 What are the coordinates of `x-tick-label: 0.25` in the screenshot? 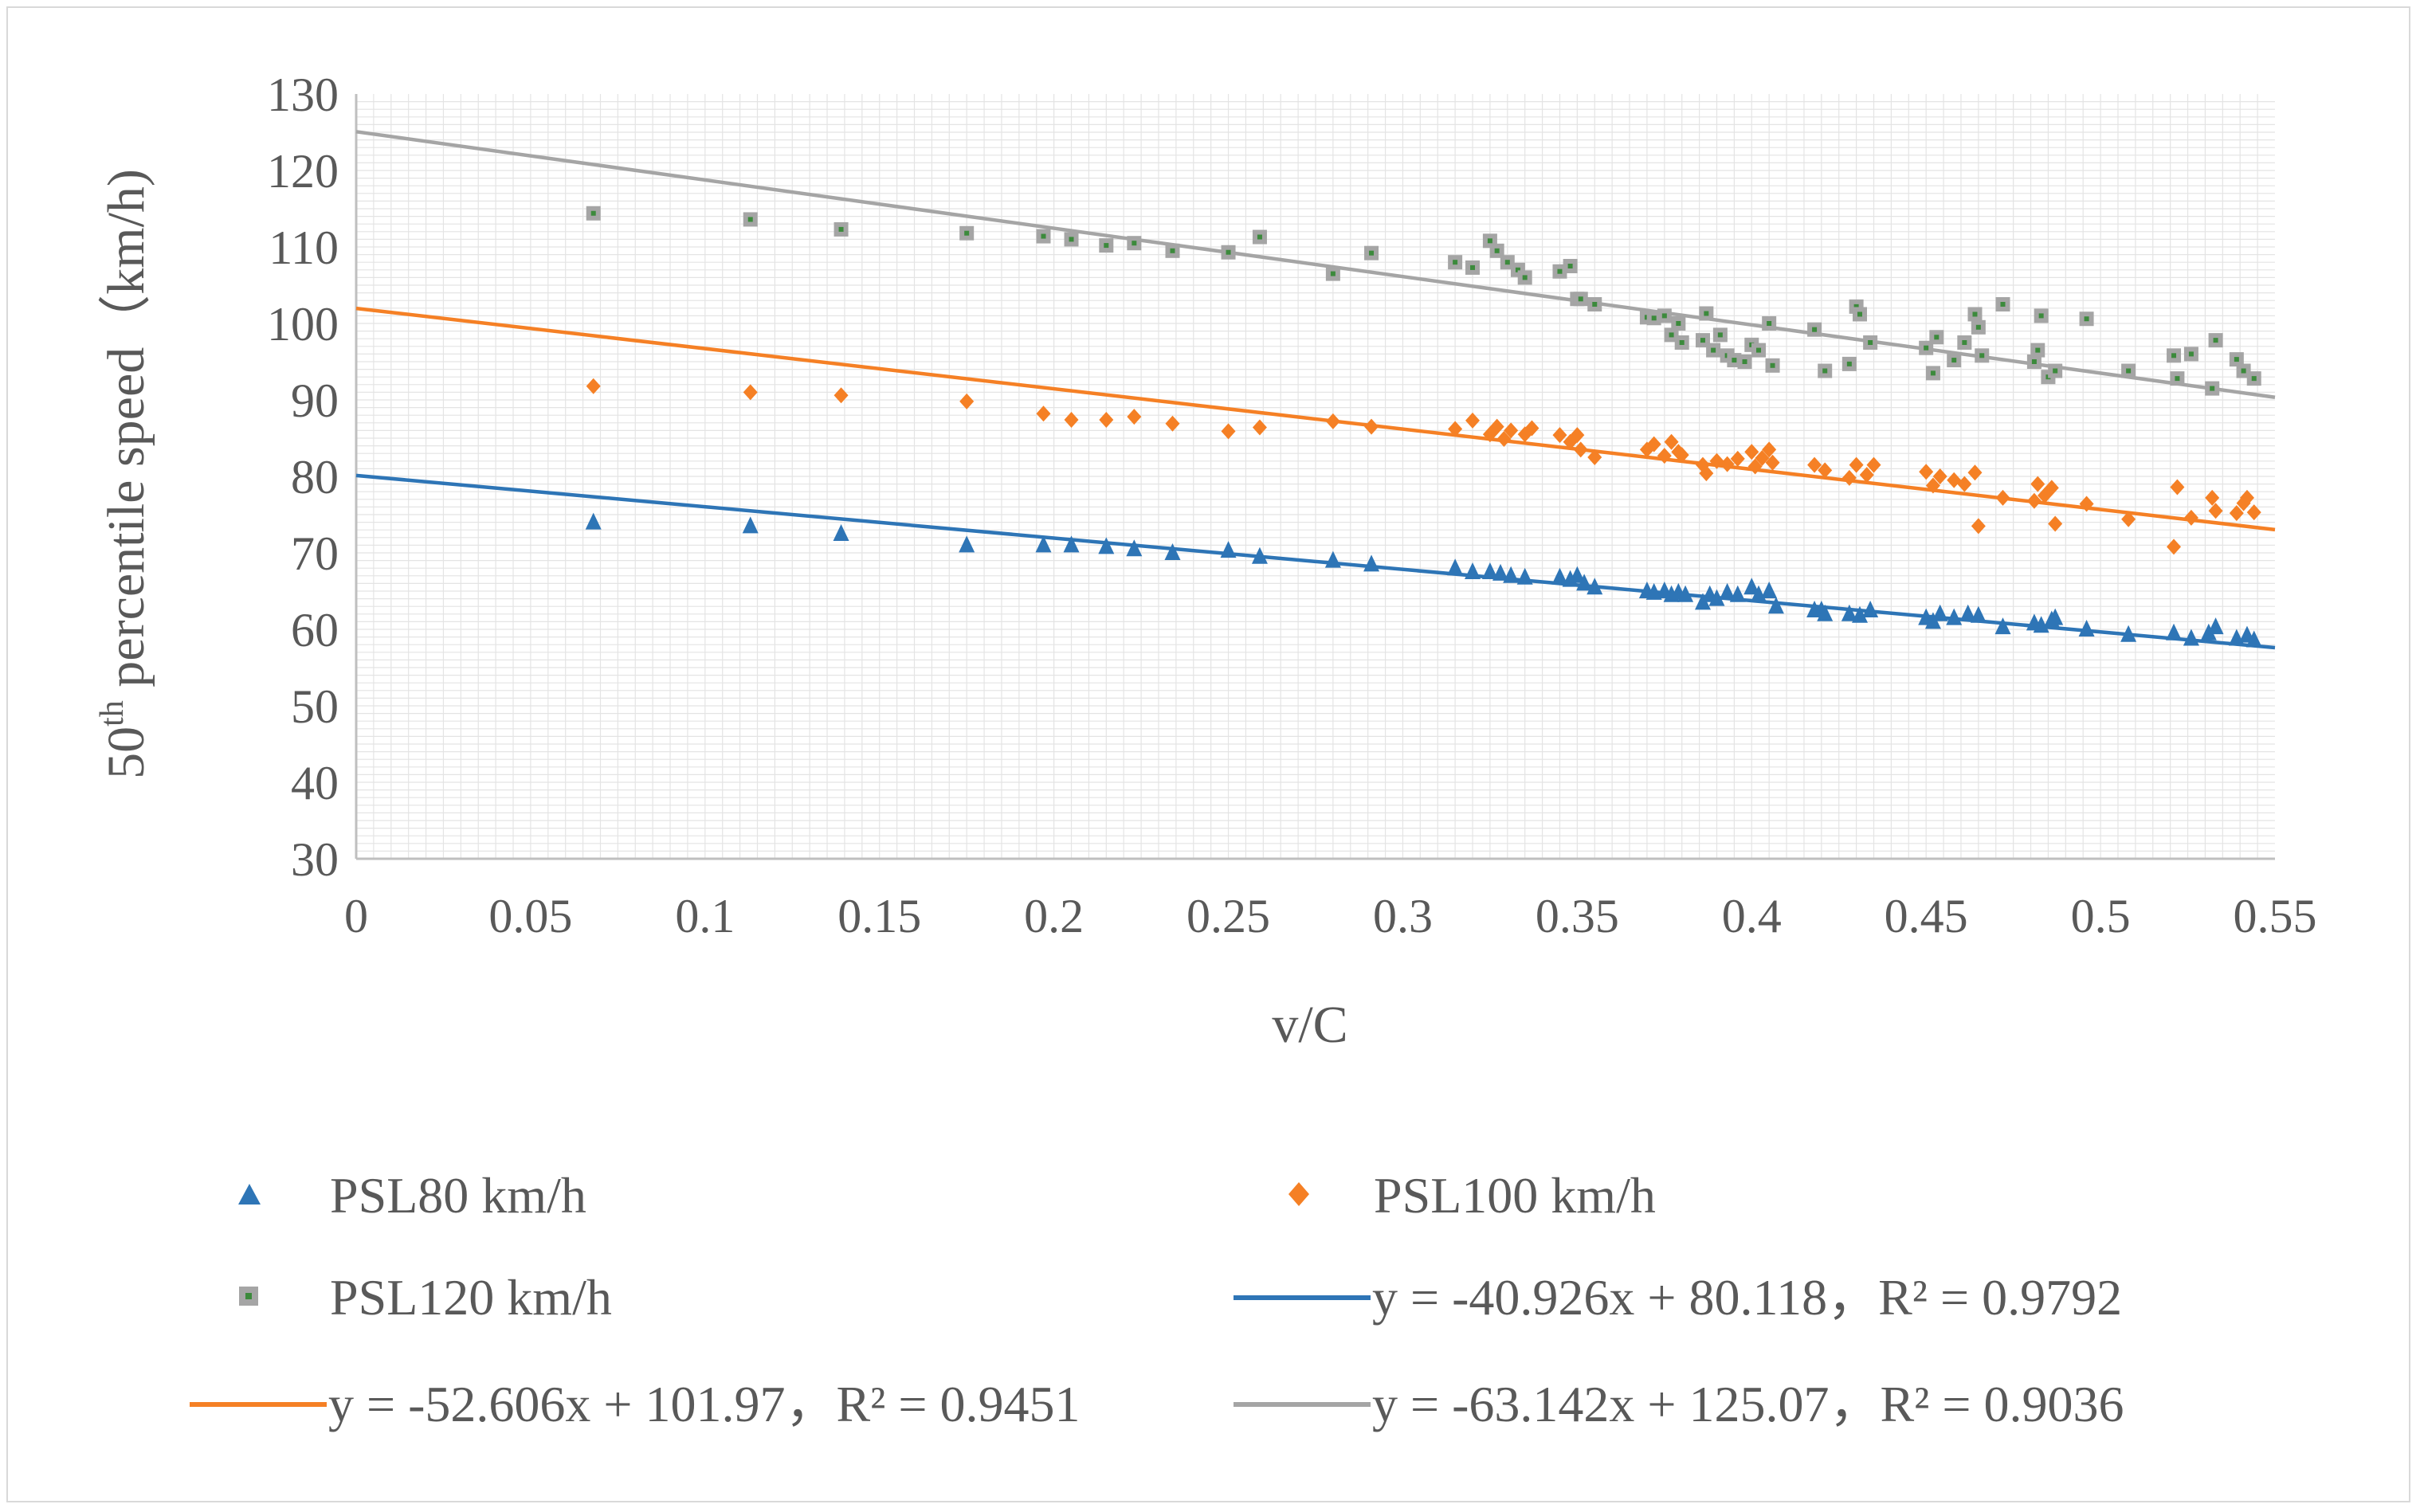 It's located at (1228, 916).